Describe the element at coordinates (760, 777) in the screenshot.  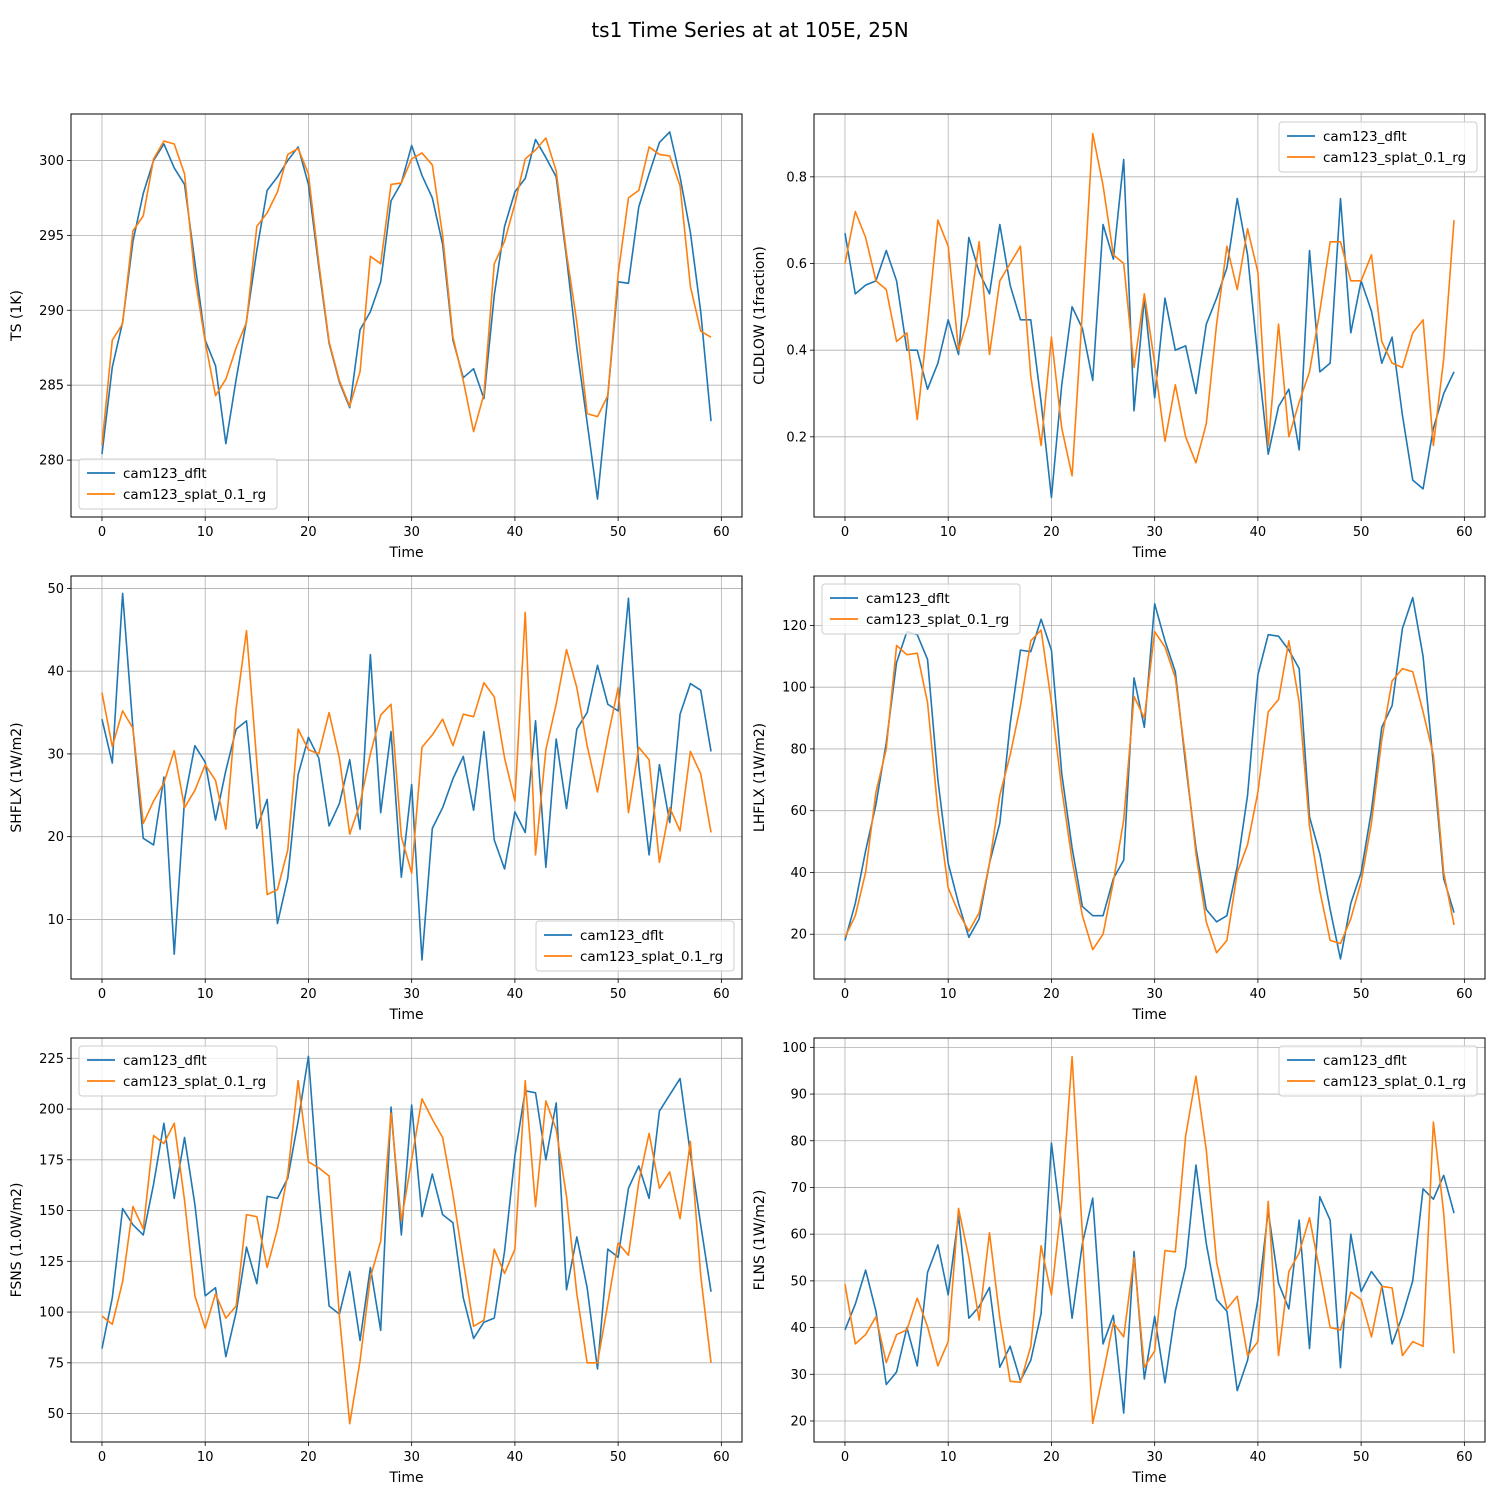
I see `y-axis-label: LHFLX (1W/m2)` at that location.